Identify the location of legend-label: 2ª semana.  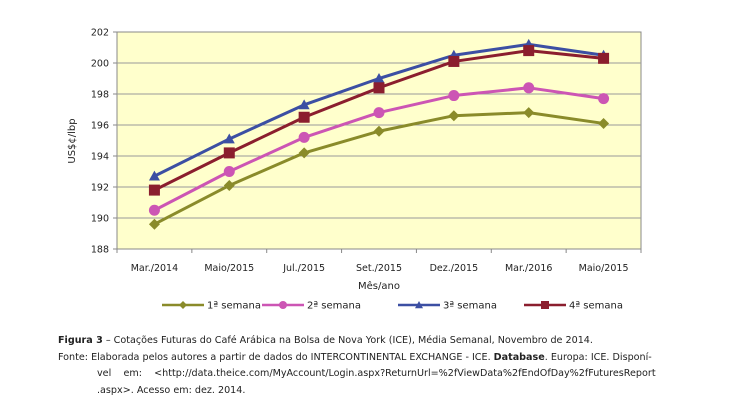
(334, 306).